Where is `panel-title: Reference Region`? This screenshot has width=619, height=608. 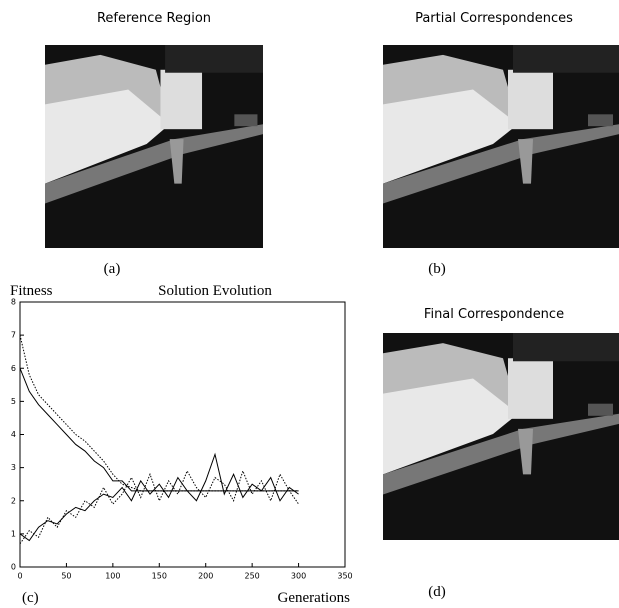 panel-title: Reference Region is located at coordinates (154, 18).